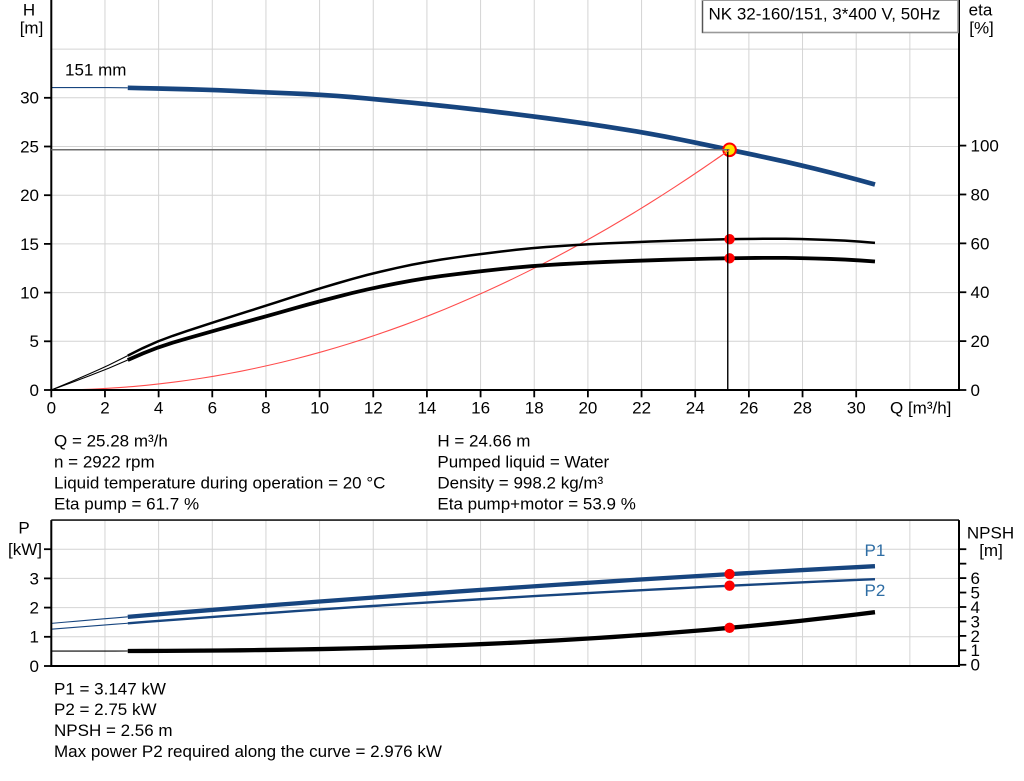 Image resolution: width=1024 pixels, height=781 pixels. I want to click on svg-text: eta, so click(981, 9).